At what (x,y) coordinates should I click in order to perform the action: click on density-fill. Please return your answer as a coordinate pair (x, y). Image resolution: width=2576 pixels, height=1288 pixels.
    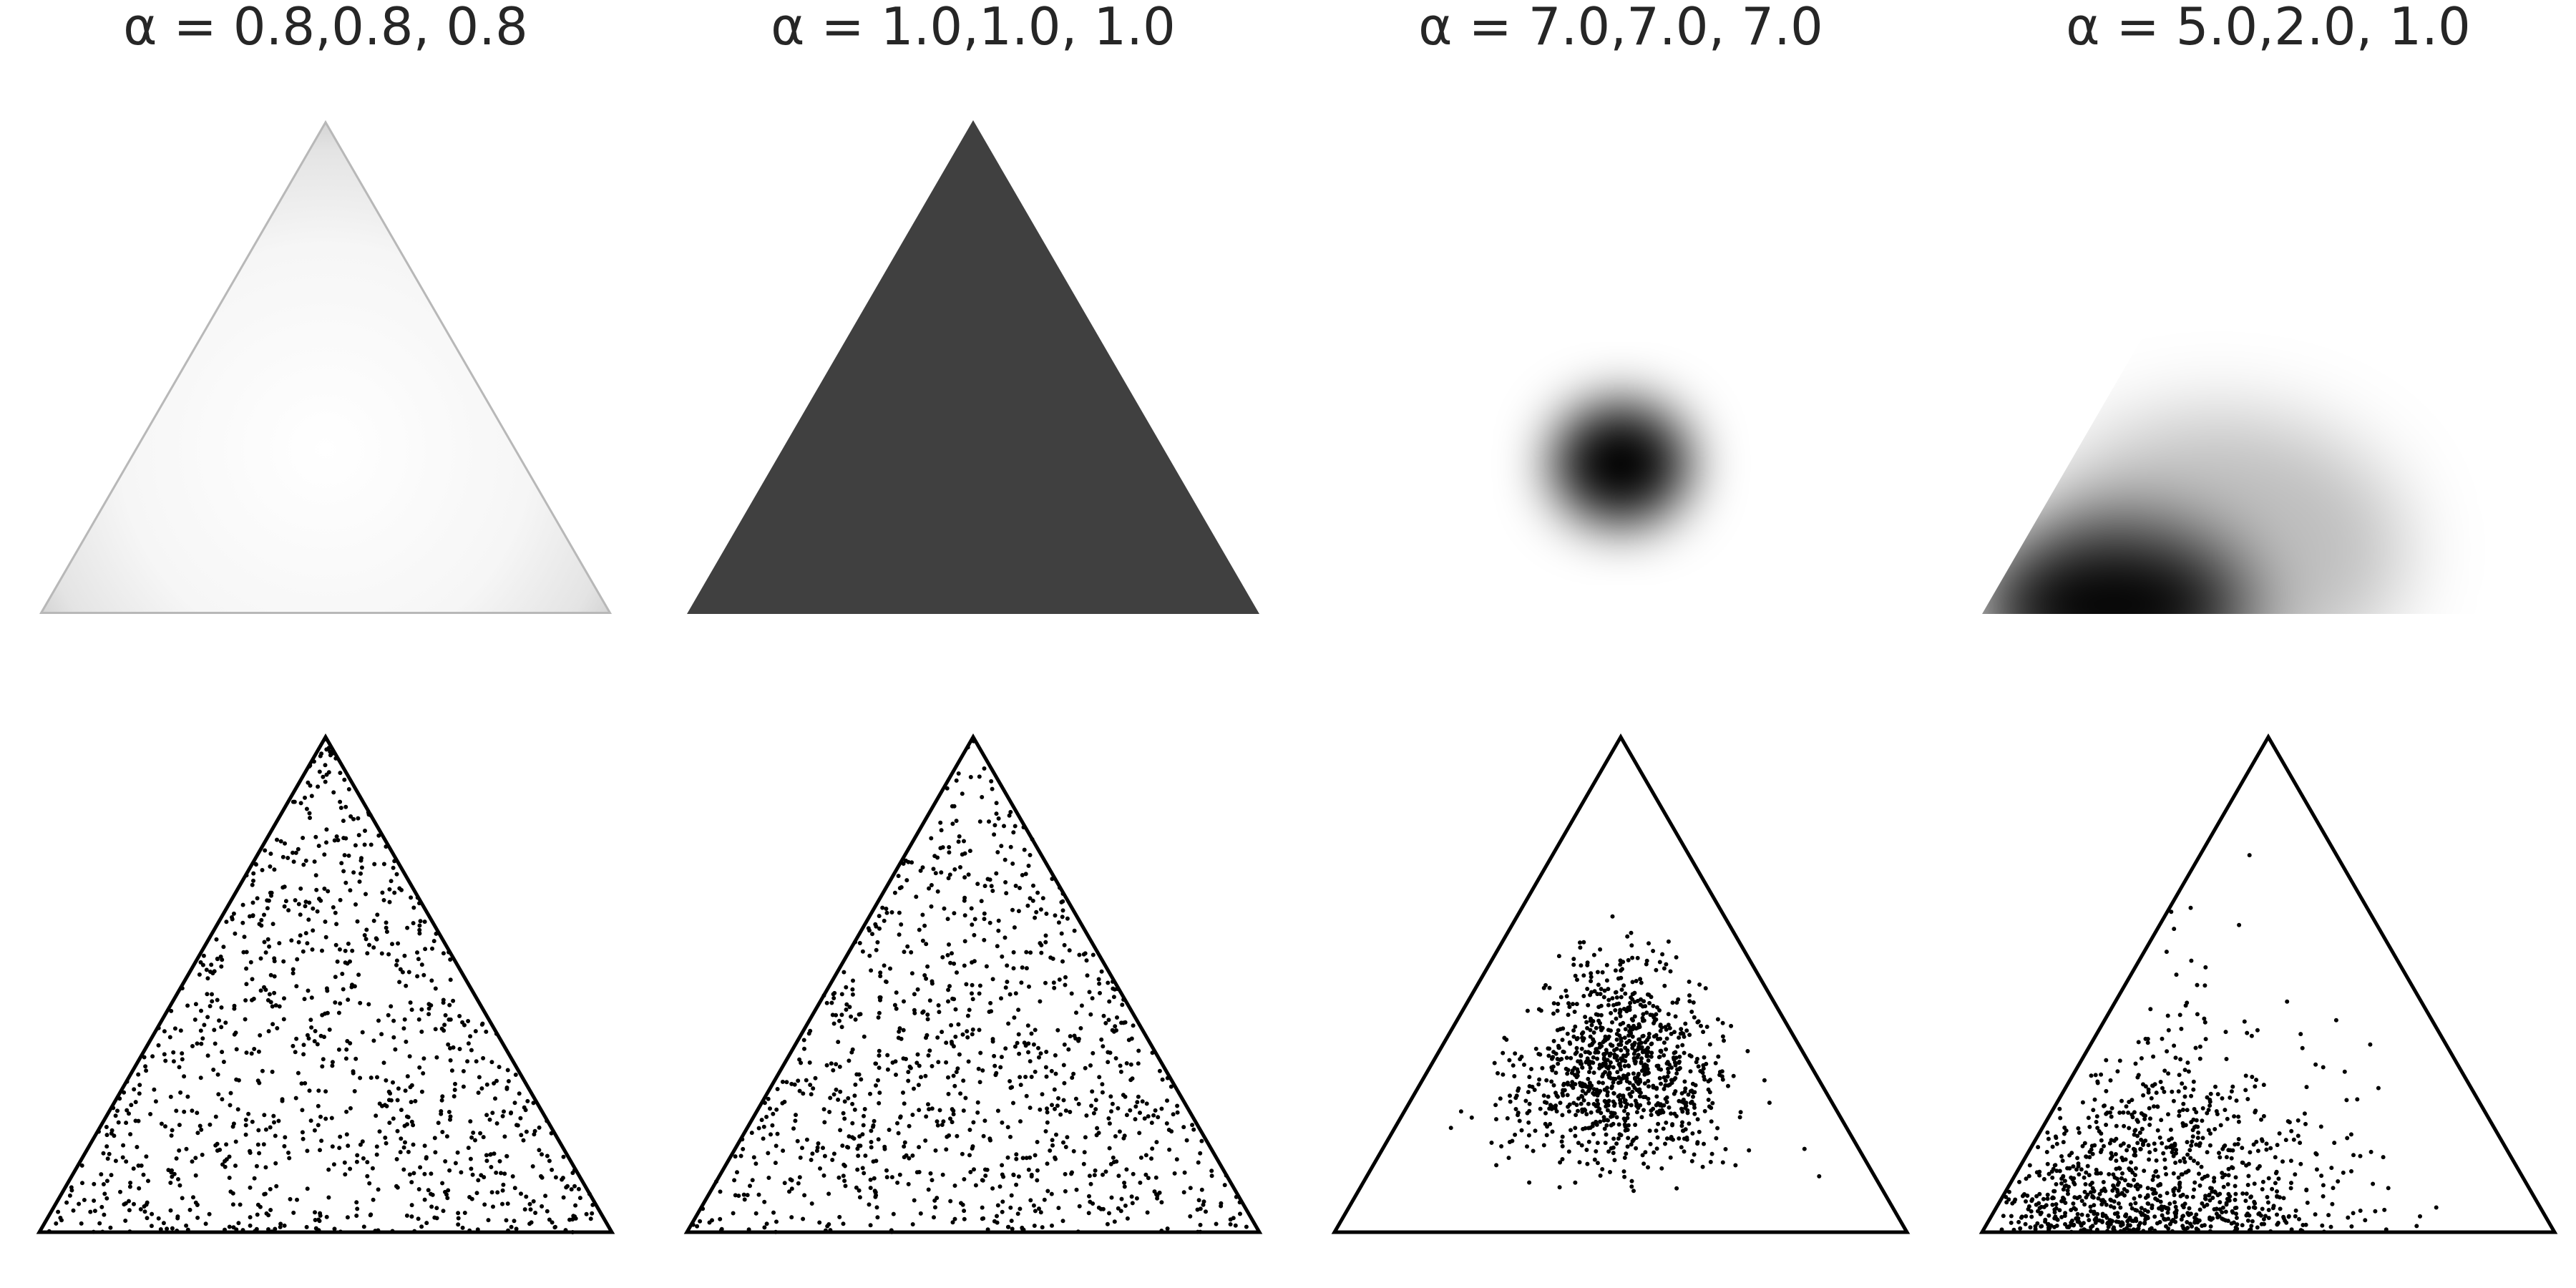
    Looking at the image, I should click on (325, 367).